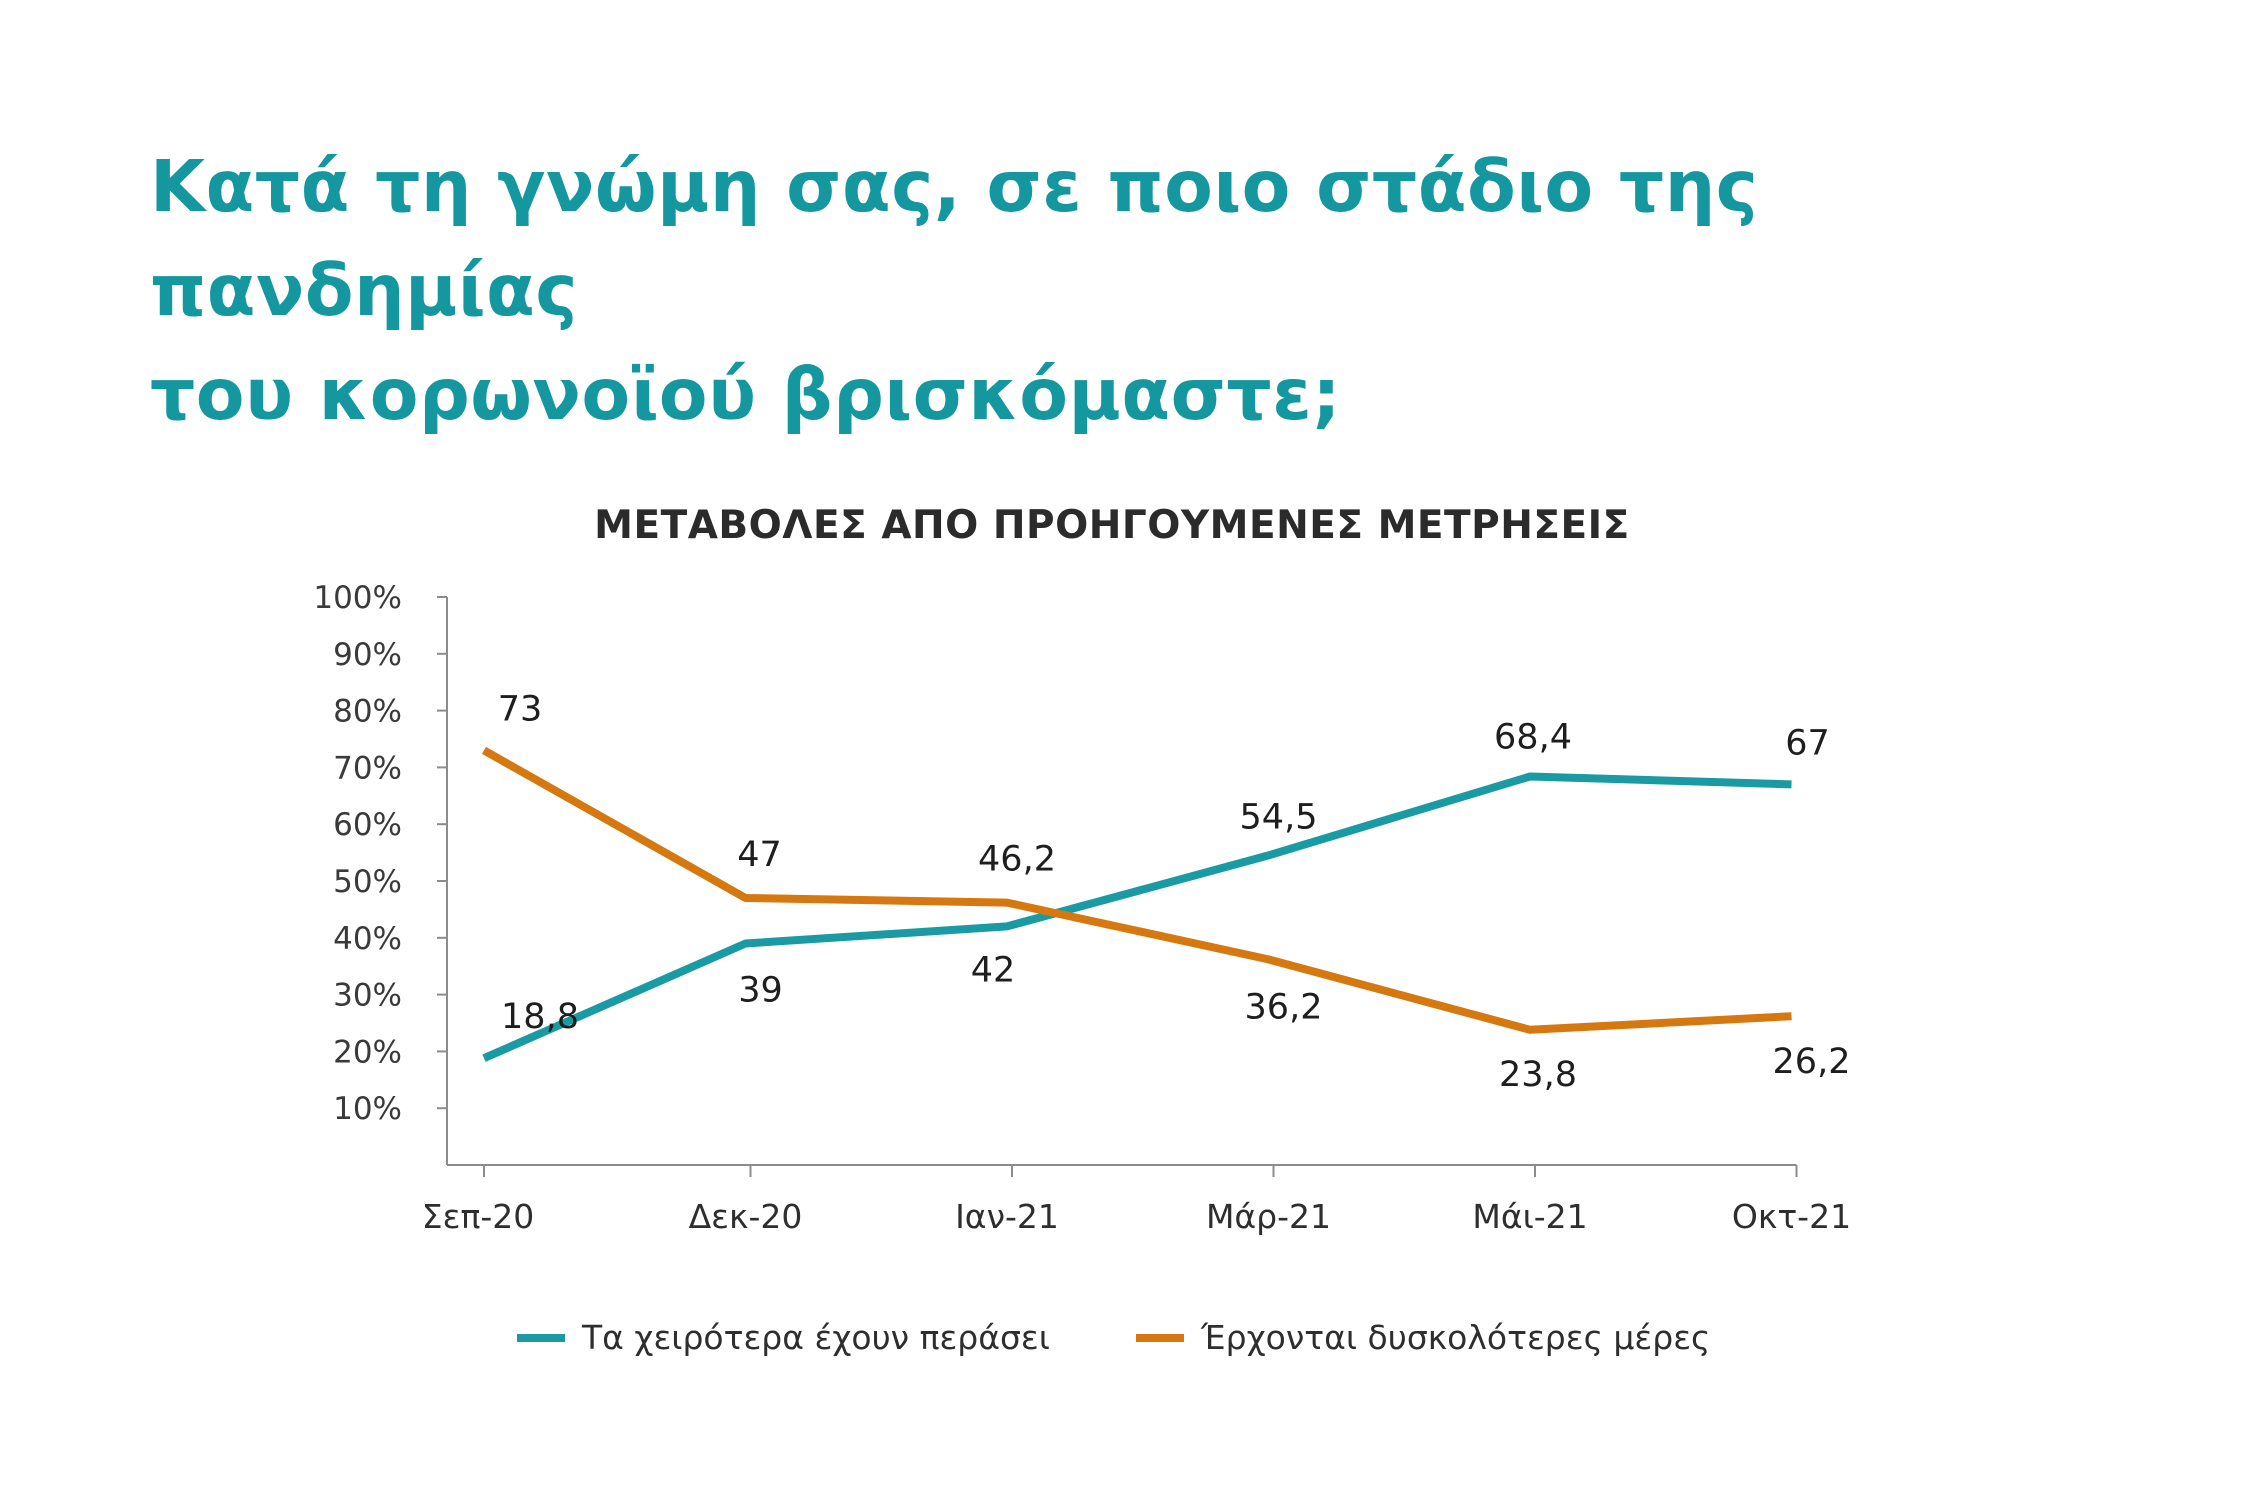 This screenshot has height=1511, width=2265. Describe the element at coordinates (357, 598) in the screenshot. I see `y-tick-label: 100%` at that location.